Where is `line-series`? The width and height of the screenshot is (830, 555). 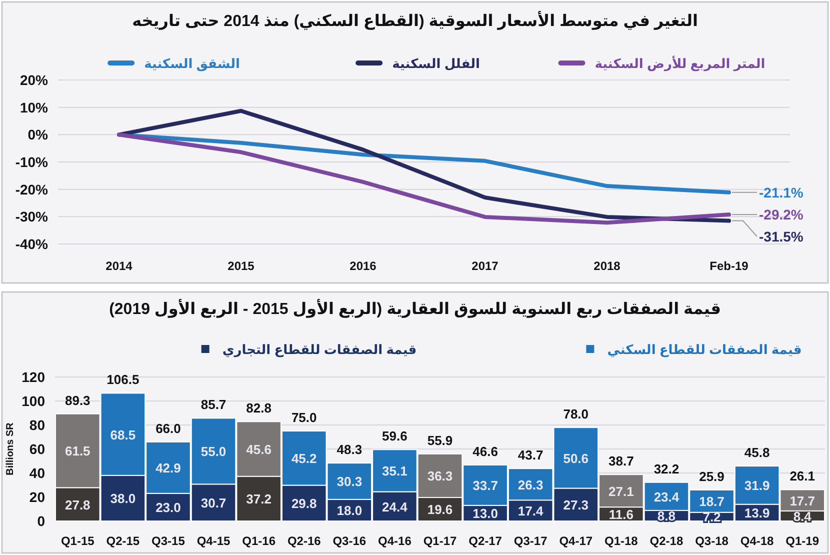
line-series is located at coordinates (424, 178).